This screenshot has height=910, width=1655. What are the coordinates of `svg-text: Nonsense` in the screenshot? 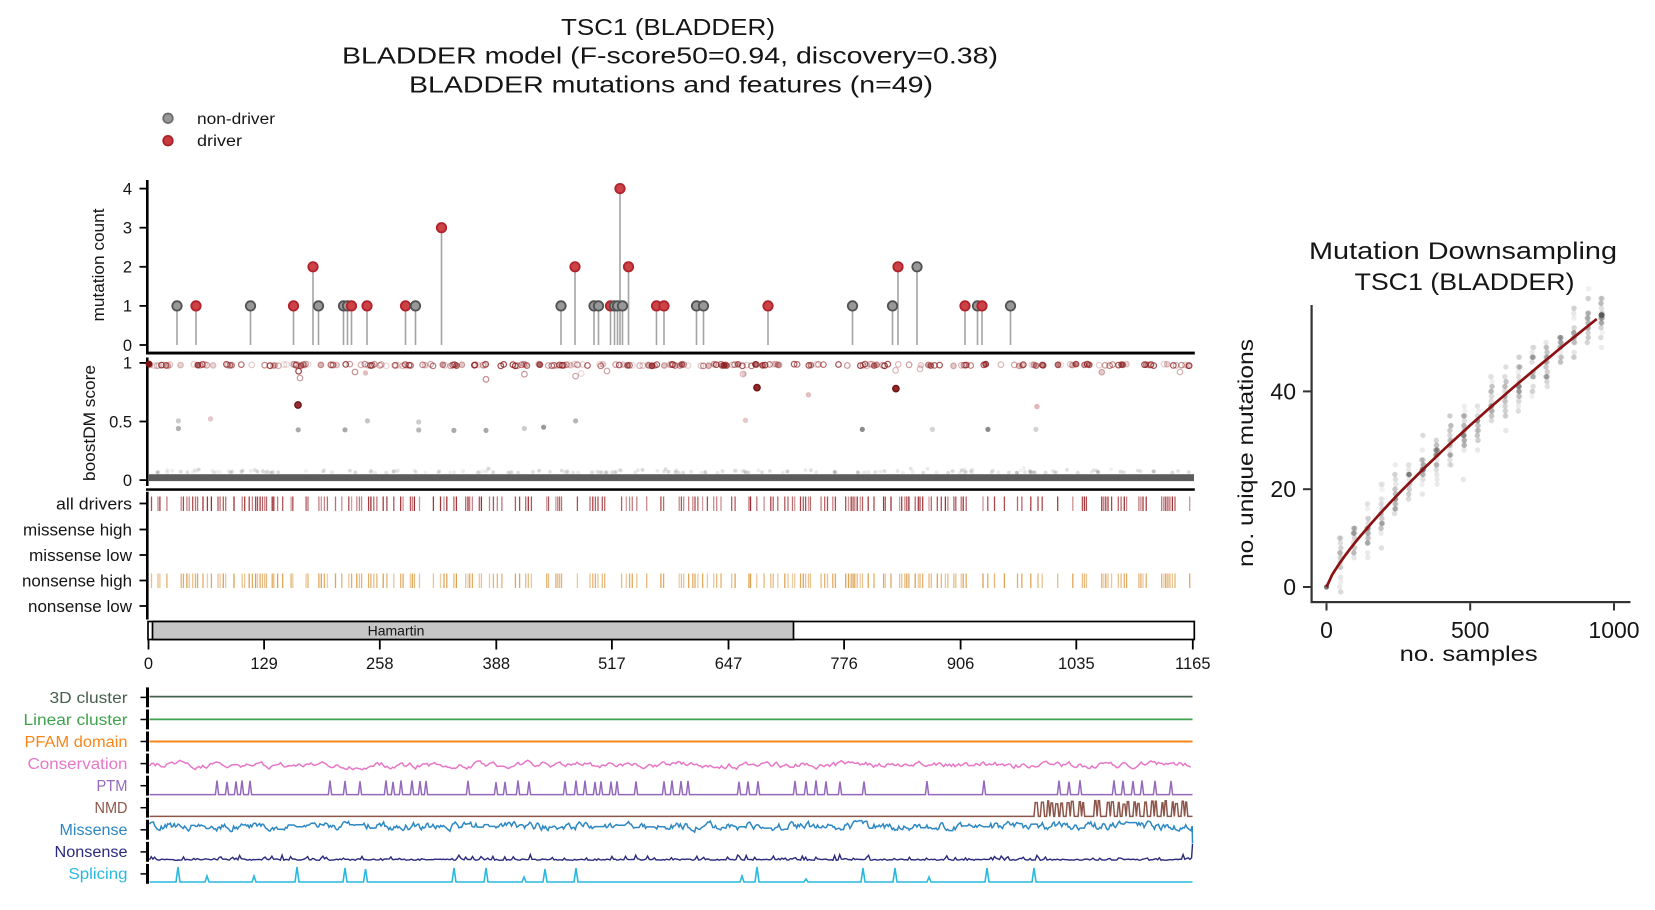 It's located at (91, 852).